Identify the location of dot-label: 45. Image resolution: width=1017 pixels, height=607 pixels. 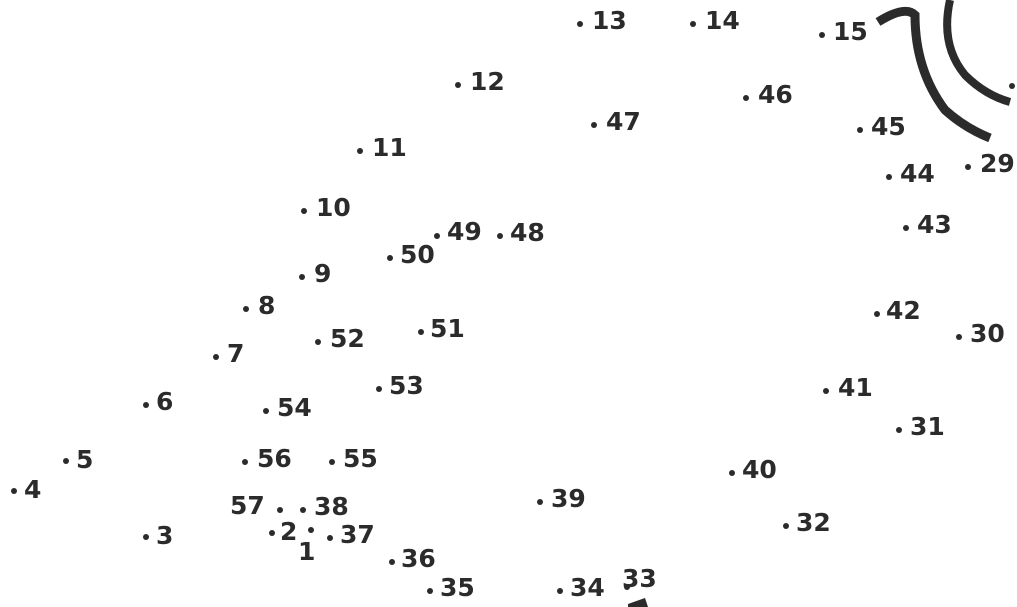
(888, 126).